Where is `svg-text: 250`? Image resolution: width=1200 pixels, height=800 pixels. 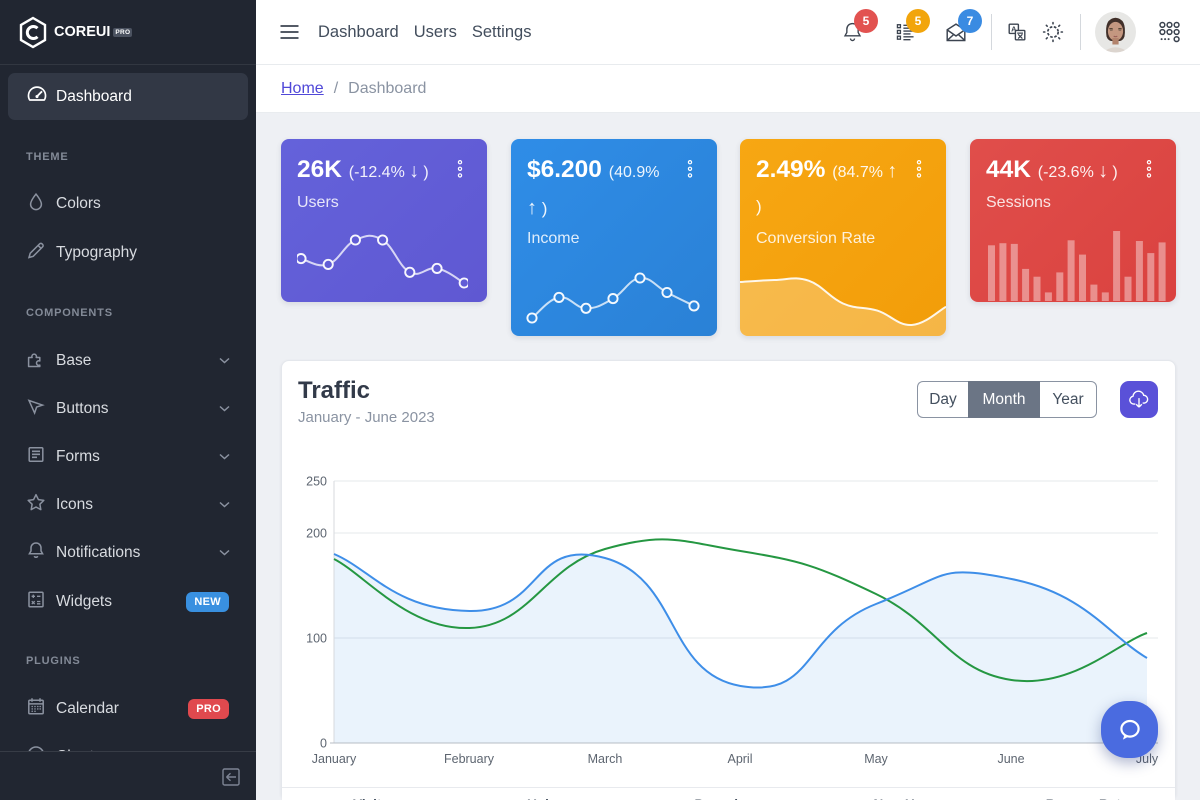 svg-text: 250 is located at coordinates (316, 482).